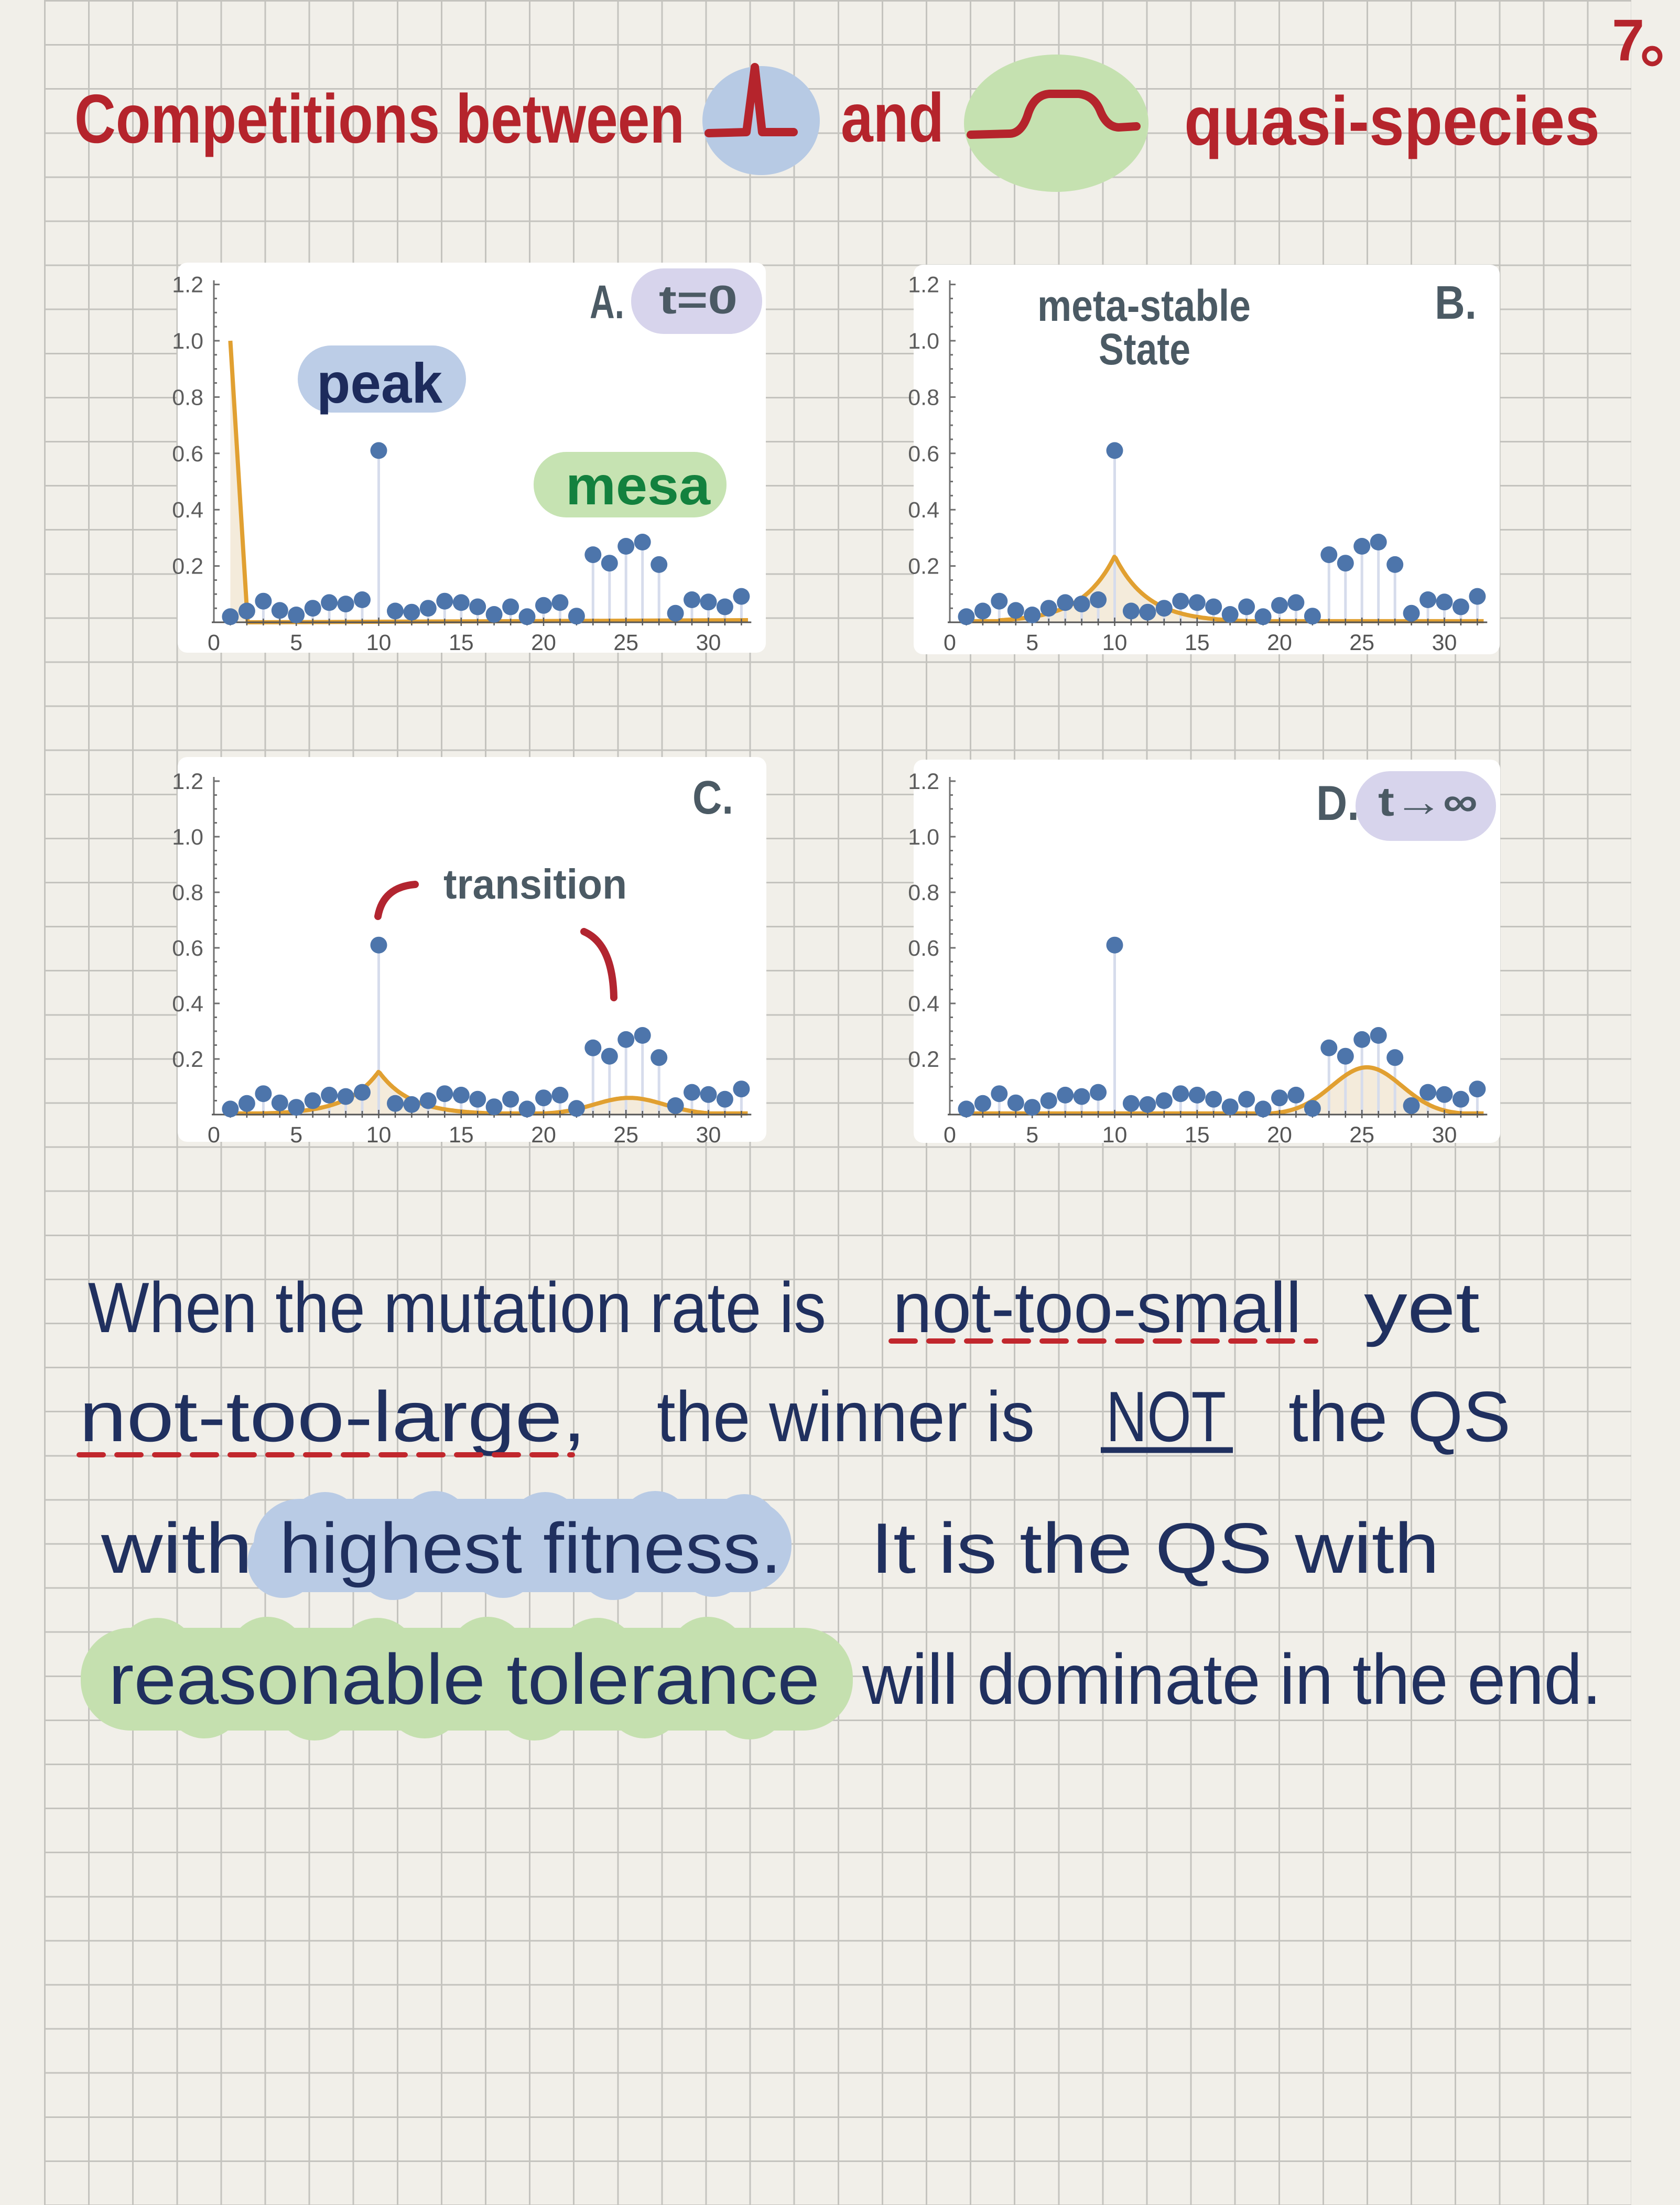 The width and height of the screenshot is (1680, 2205). Describe the element at coordinates (1231, 1679) in the screenshot. I see `svg-text: will dominate in the end.` at that location.